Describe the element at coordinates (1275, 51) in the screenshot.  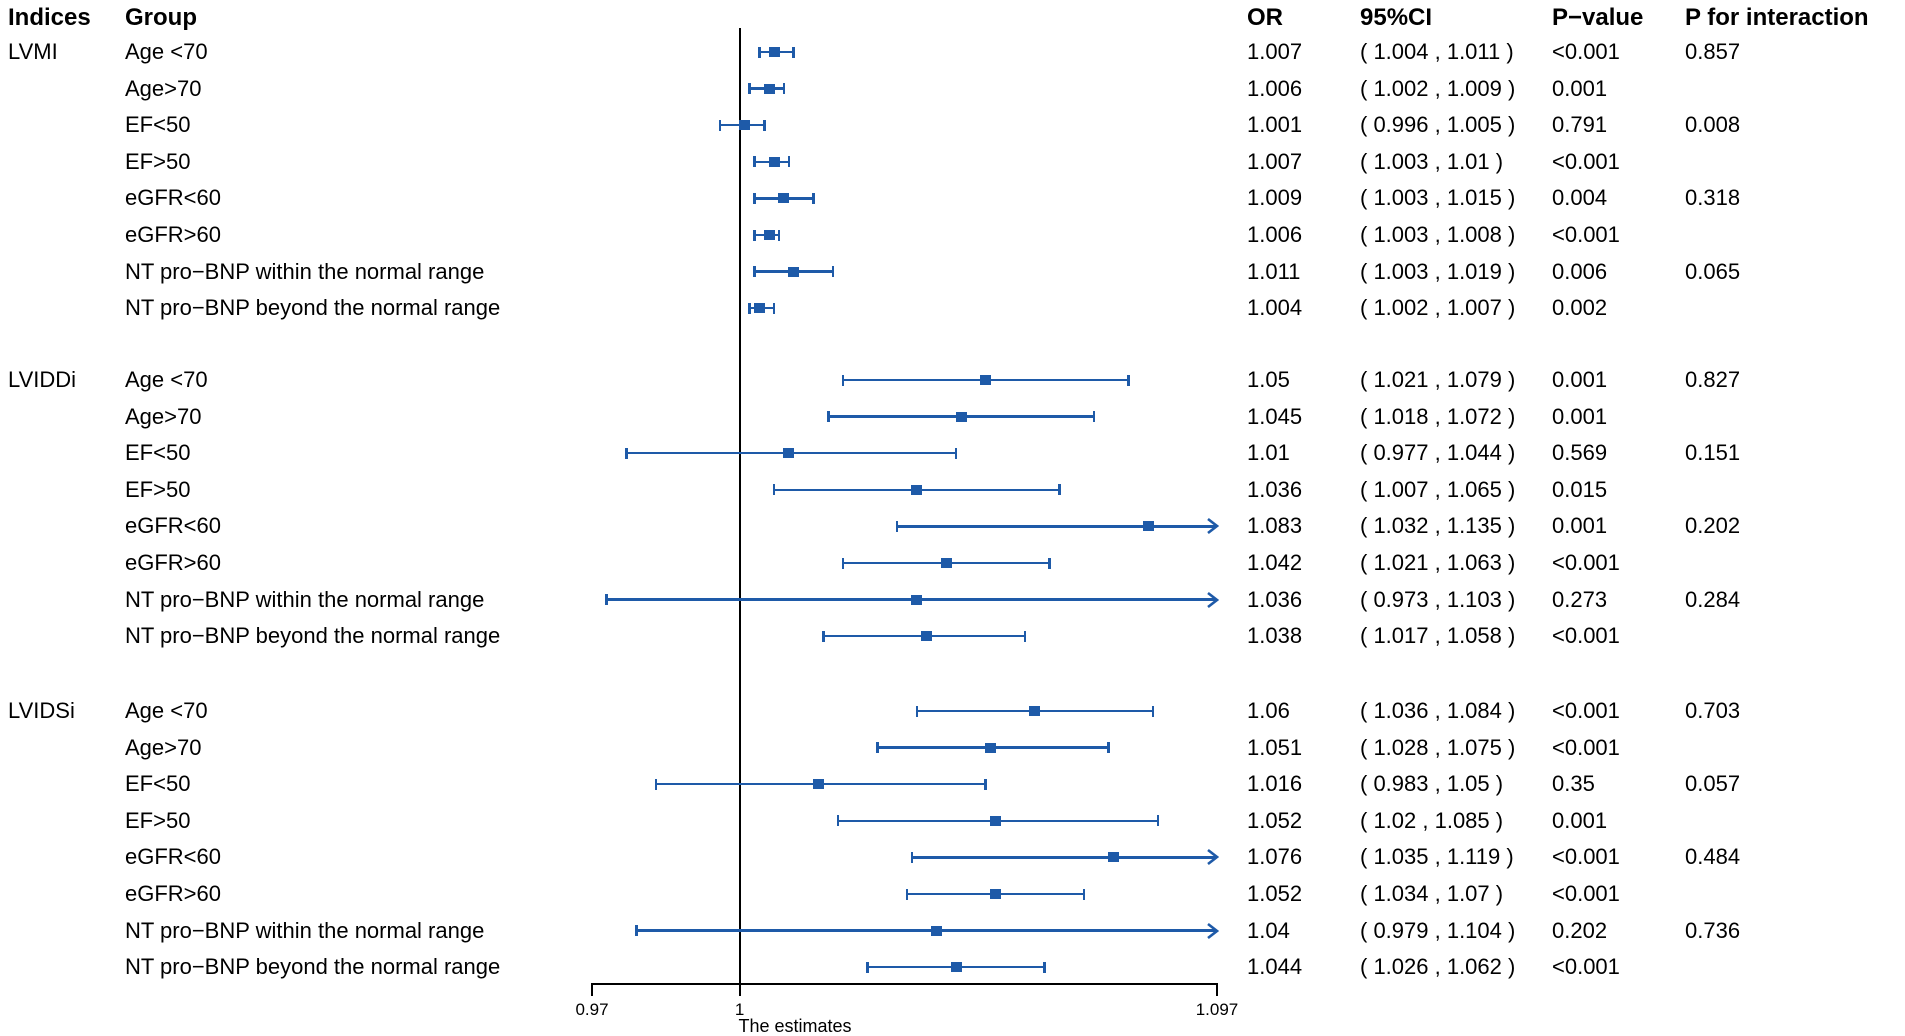
I see `or-value: 1.007` at that location.